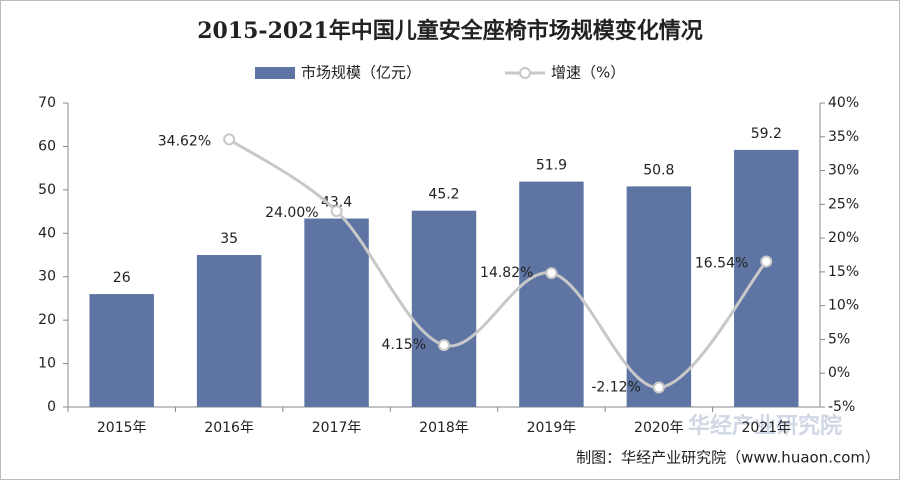 The height and width of the screenshot is (480, 900). I want to click on legend-swatch, so click(275, 73).